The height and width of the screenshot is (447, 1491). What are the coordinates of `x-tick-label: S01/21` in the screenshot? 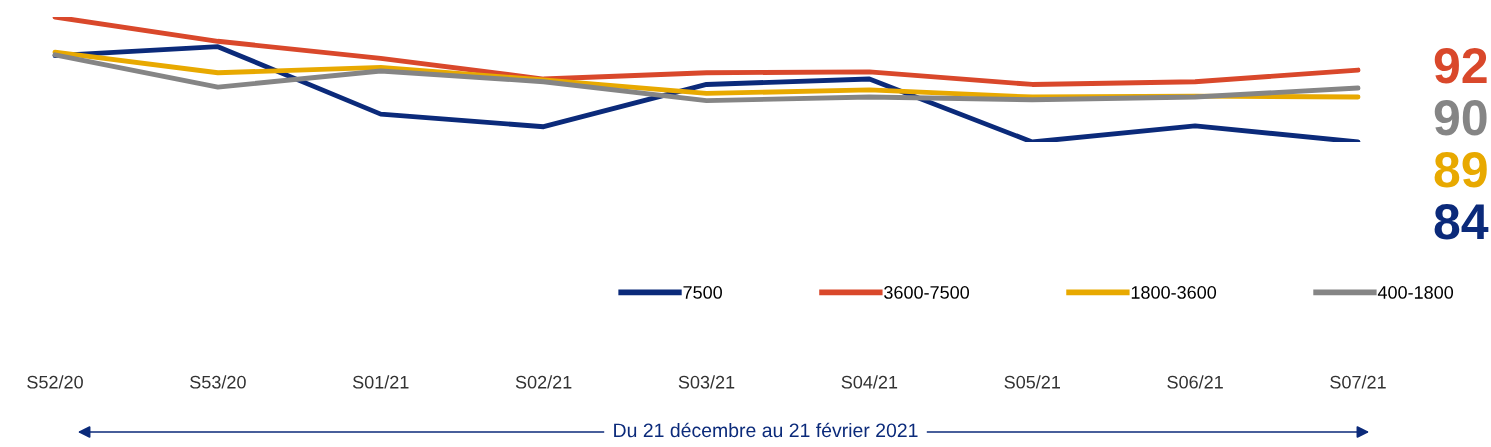 It's located at (380, 382).